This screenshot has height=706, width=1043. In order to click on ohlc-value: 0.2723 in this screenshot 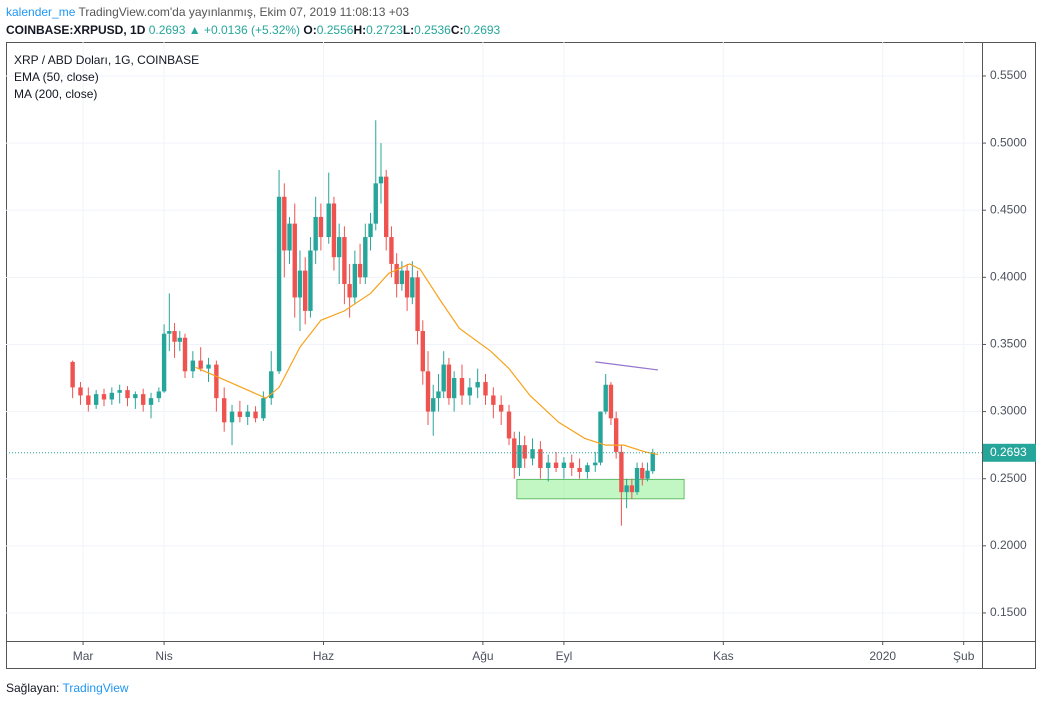, I will do `click(384, 30)`.